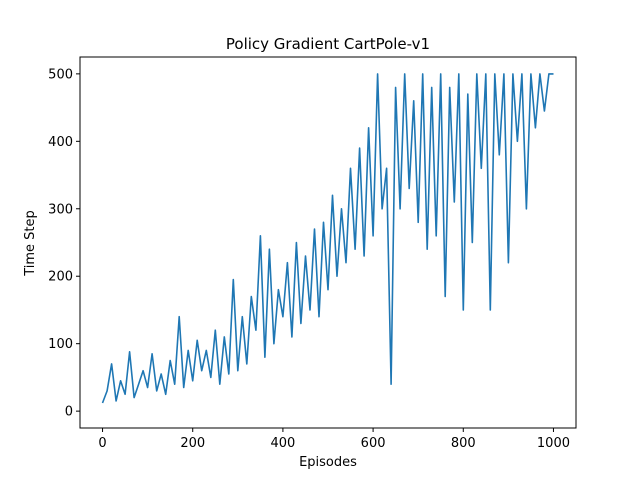 This screenshot has height=481, width=640. What do you see at coordinates (102, 443) in the screenshot?
I see `x-tick-label: 0` at bounding box center [102, 443].